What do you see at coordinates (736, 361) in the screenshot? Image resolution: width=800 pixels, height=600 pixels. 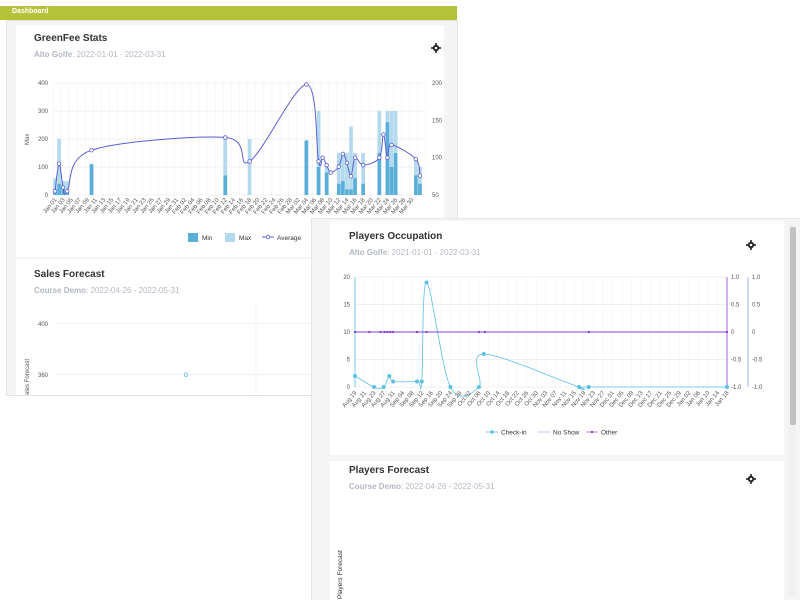 I see `y2-tick-label: -0.5` at bounding box center [736, 361].